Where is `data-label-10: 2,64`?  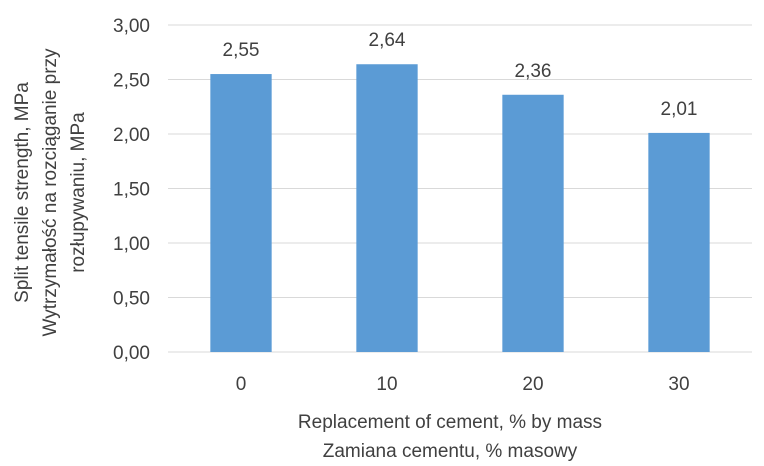 data-label-10: 2,64 is located at coordinates (387, 40).